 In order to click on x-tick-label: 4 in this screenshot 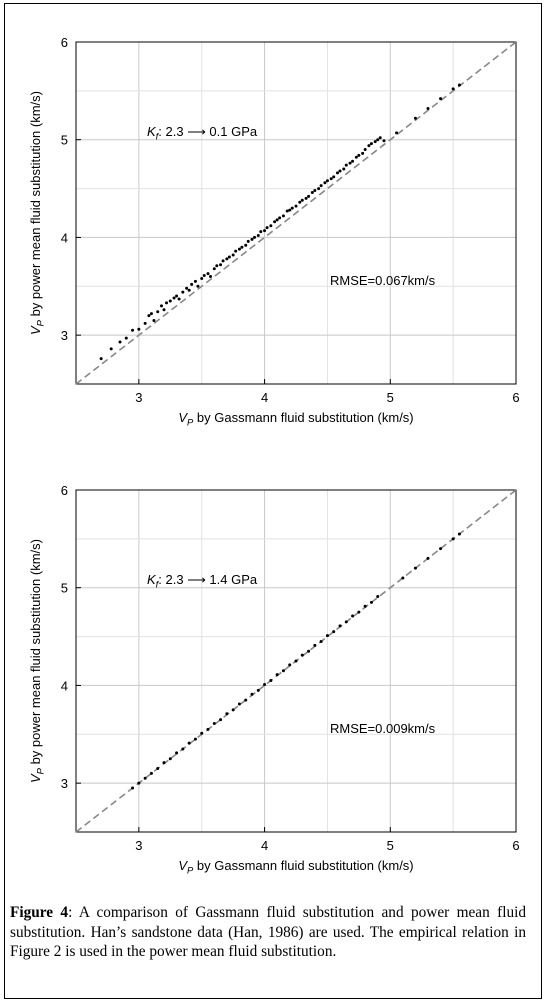, I will do `click(264, 397)`.